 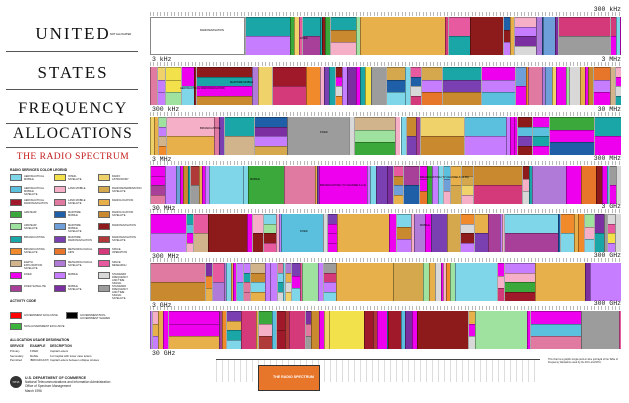 What do you see at coordinates (80, 239) in the screenshot?
I see `legend-label: MARITIME RADIONAVIGATION` at bounding box center [80, 239].